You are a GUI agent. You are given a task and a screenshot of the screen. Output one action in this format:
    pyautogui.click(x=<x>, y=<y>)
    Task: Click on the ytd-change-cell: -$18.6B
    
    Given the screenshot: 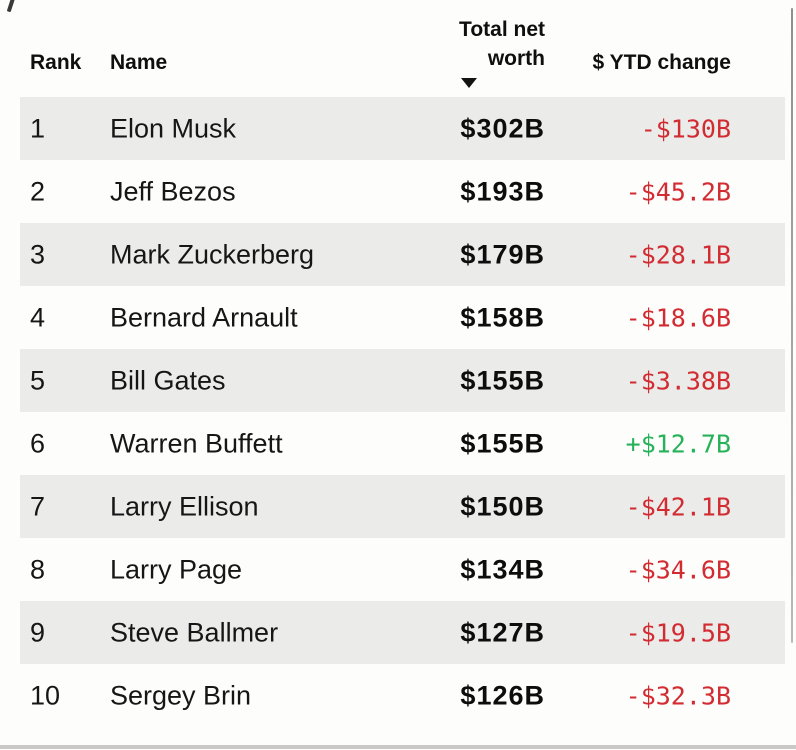 What is the action you would take?
    pyautogui.click(x=678, y=317)
    